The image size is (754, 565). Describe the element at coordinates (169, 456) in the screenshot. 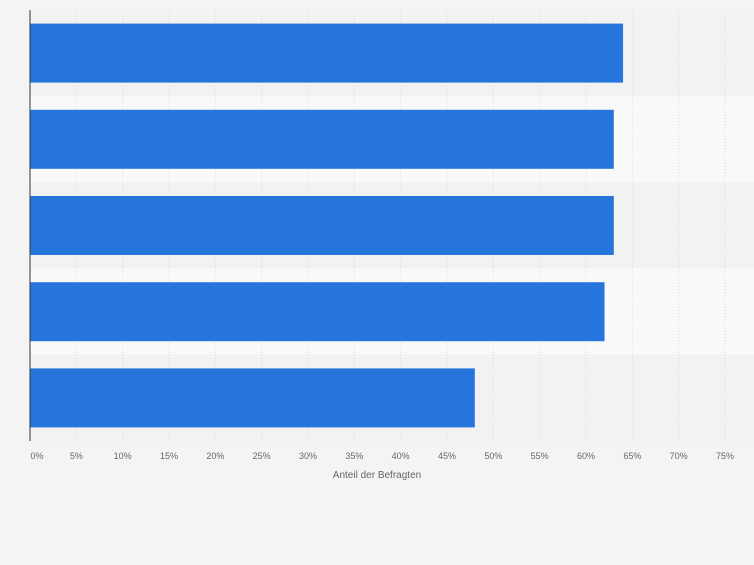

I see `x-tick-label: 15%` at that location.